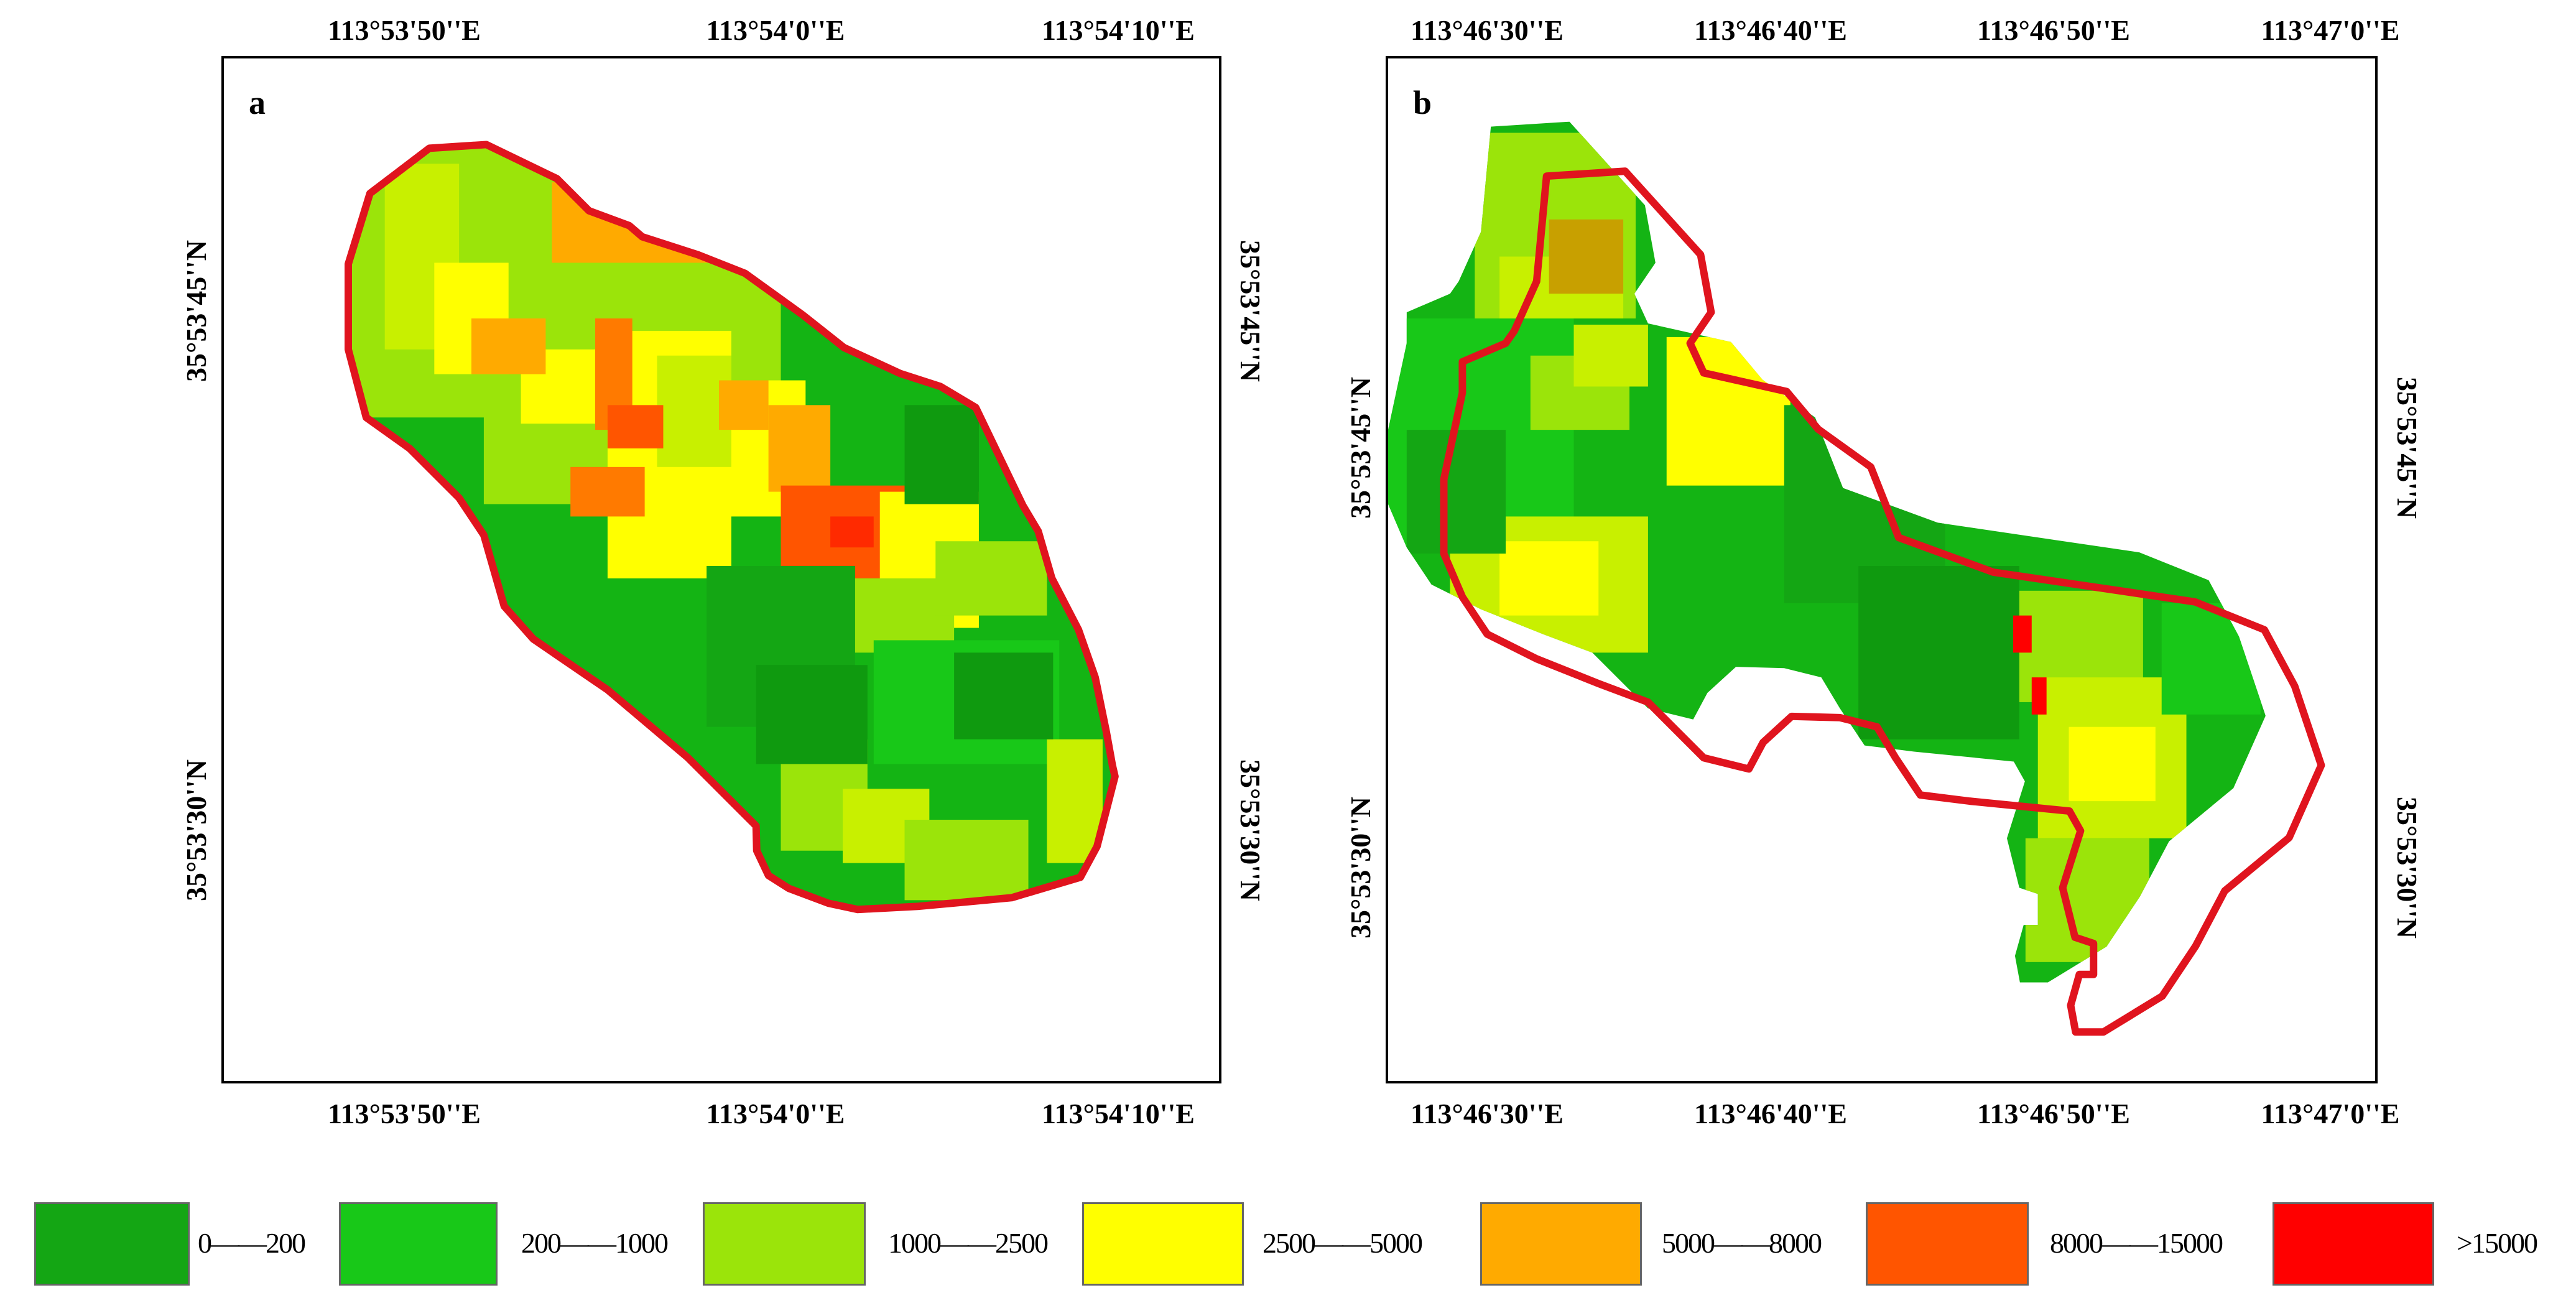 Image resolution: width=2576 pixels, height=1303 pixels. Describe the element at coordinates (1423, 102) in the screenshot. I see `panel-b-label: b` at that location.